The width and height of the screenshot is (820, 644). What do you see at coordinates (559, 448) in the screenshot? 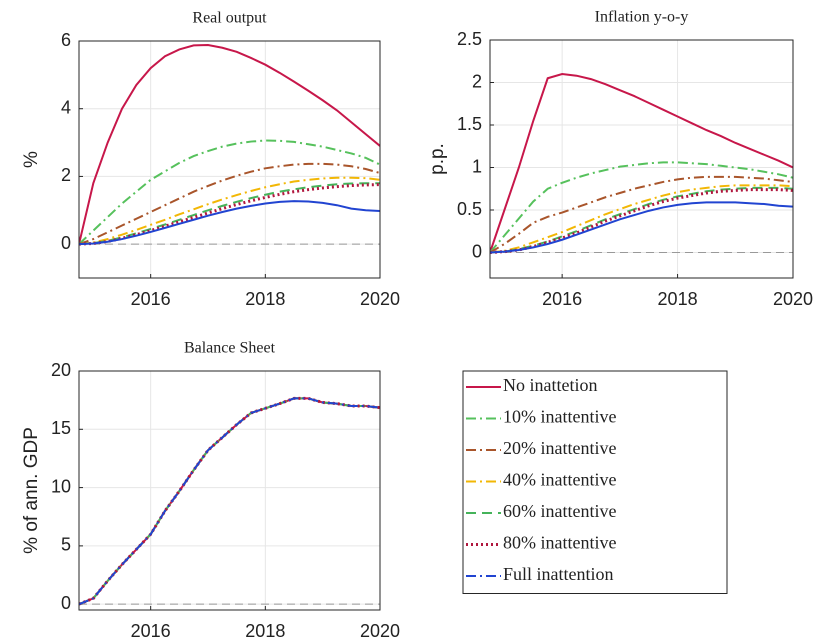
I see `legend-label: 20% inattentive` at bounding box center [559, 448].